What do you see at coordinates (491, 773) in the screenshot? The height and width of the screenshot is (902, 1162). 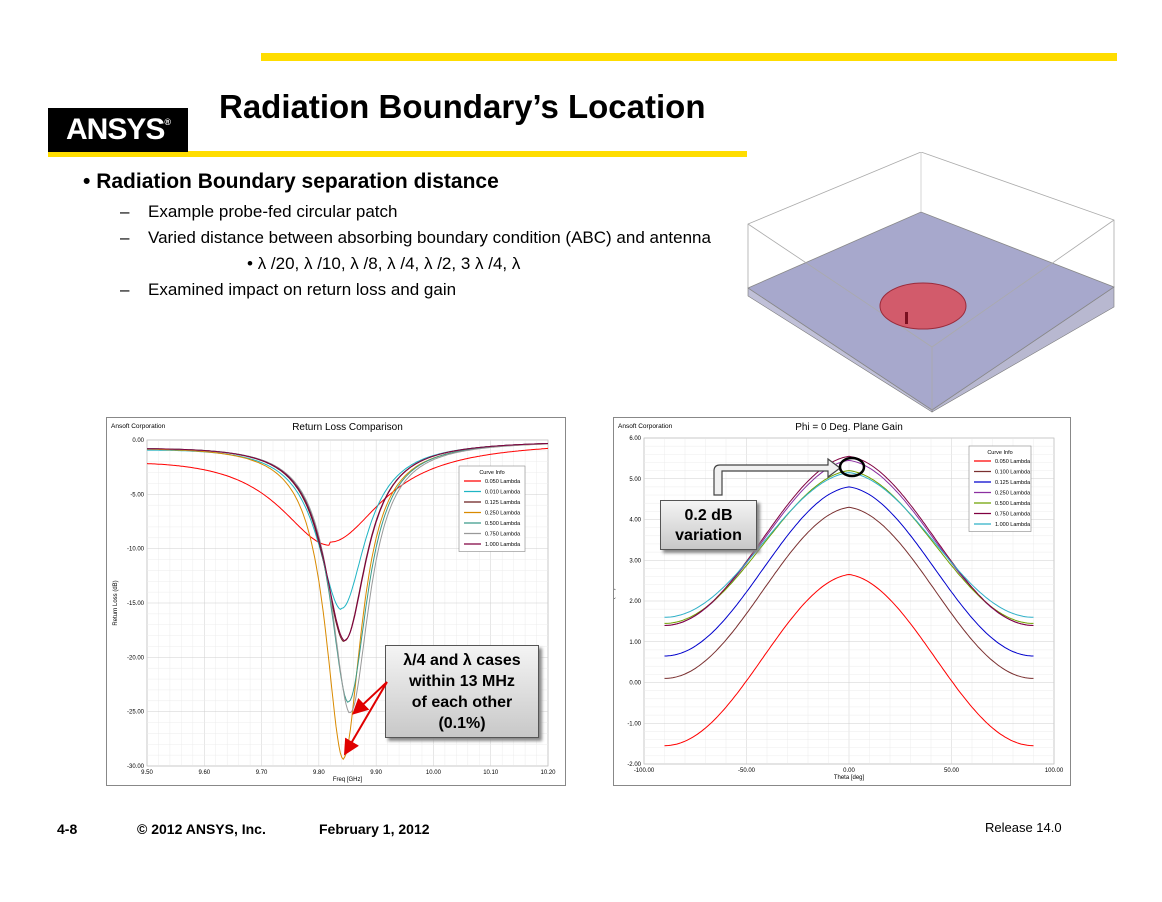 I see `x-tick-label: 10.10` at bounding box center [491, 773].